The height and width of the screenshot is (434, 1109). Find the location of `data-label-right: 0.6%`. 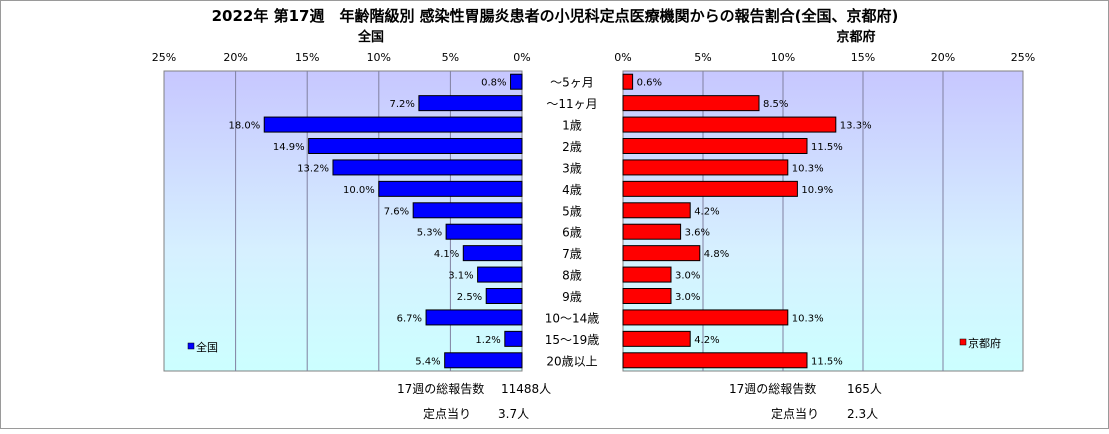

data-label-right: 0.6% is located at coordinates (649, 83).